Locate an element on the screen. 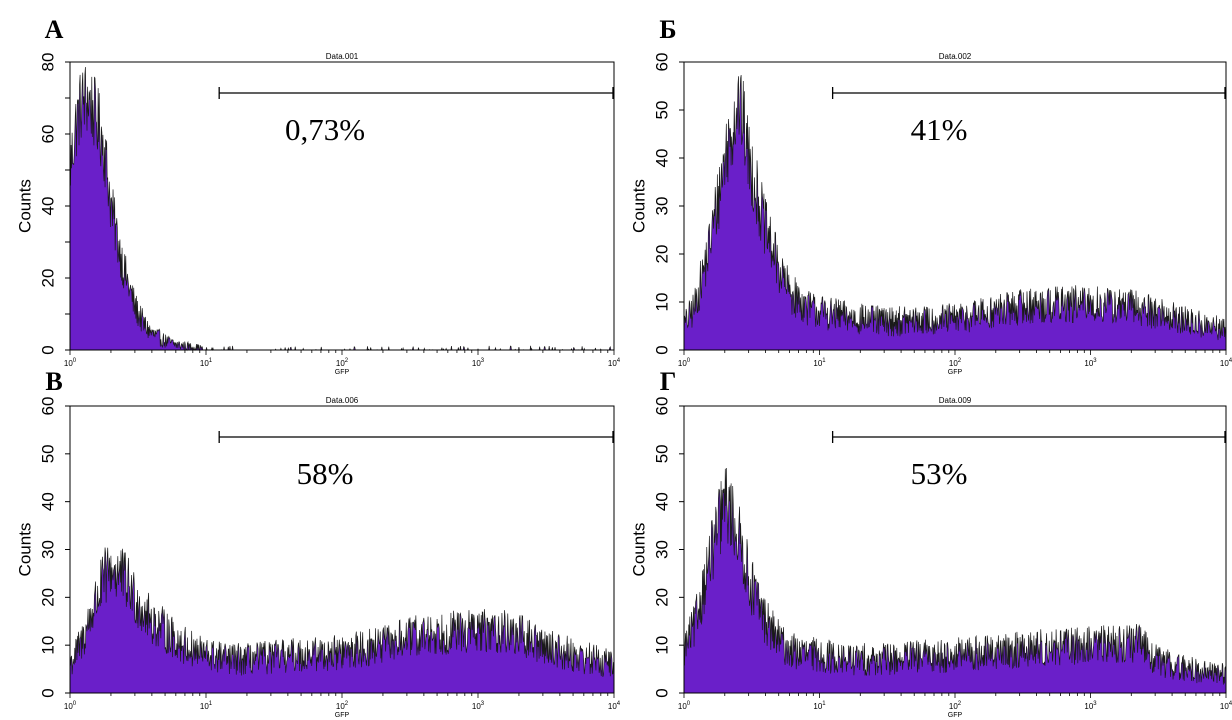 Image resolution: width=1232 pixels, height=720 pixels. gate-percentage: 58% is located at coordinates (325, 473).